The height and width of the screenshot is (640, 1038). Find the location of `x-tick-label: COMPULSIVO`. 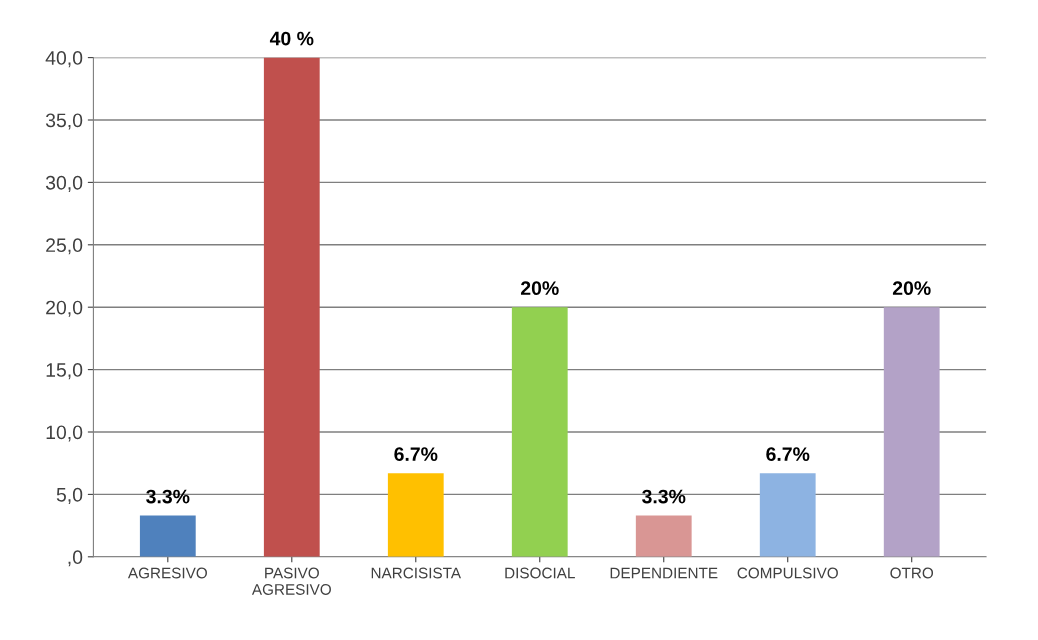

x-tick-label: COMPULSIVO is located at coordinates (787, 573).